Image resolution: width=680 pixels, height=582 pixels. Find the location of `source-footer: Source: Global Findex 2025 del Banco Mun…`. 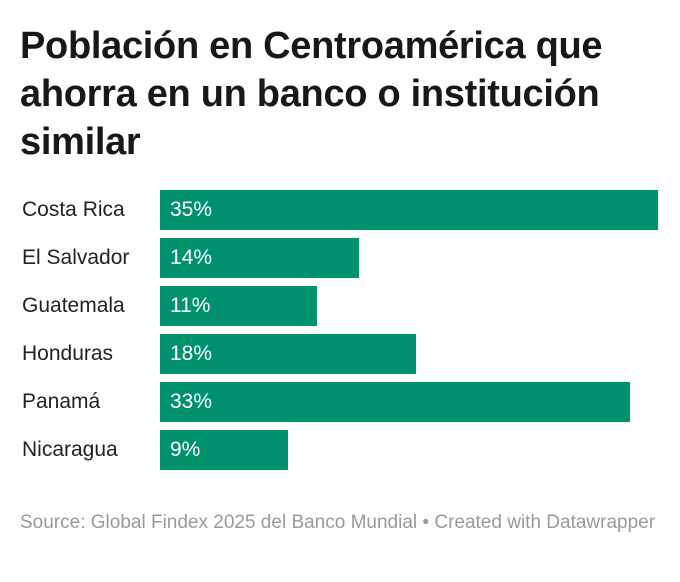

source-footer: Source: Global Findex 2025 del Banco Mun… is located at coordinates (338, 522).